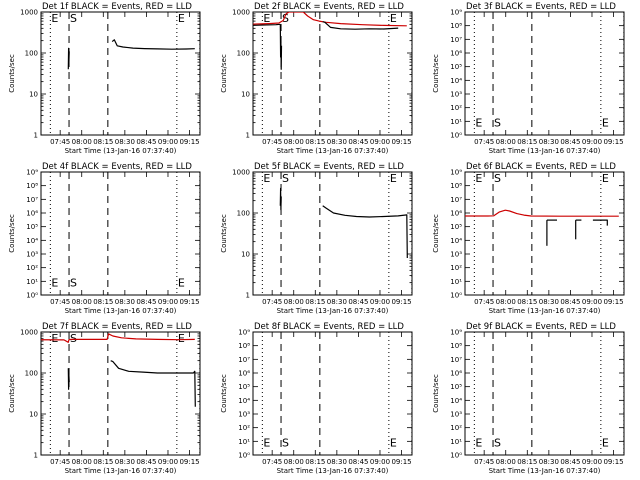  I want to click on panel-title: Det 7f BLACK = Events, RED = LLD, so click(117, 327).